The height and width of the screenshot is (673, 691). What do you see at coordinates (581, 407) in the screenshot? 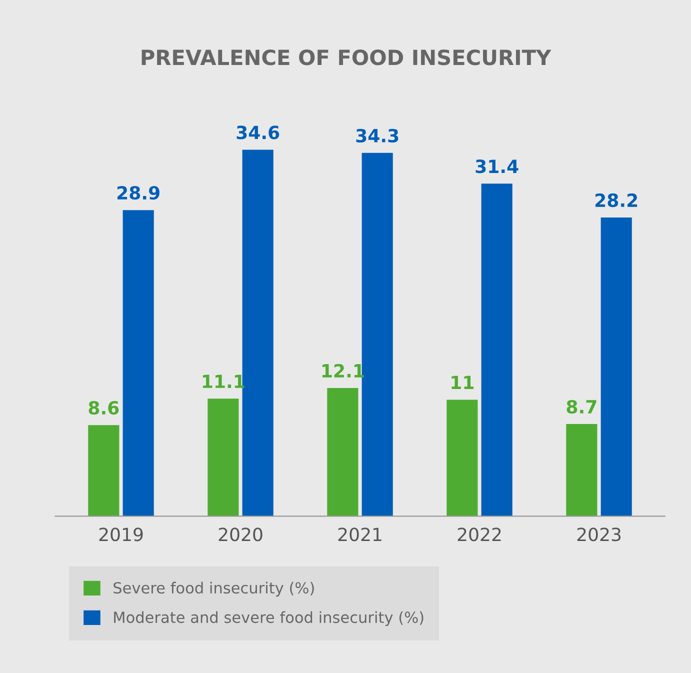
I see `data-label: 8.7` at bounding box center [581, 407].